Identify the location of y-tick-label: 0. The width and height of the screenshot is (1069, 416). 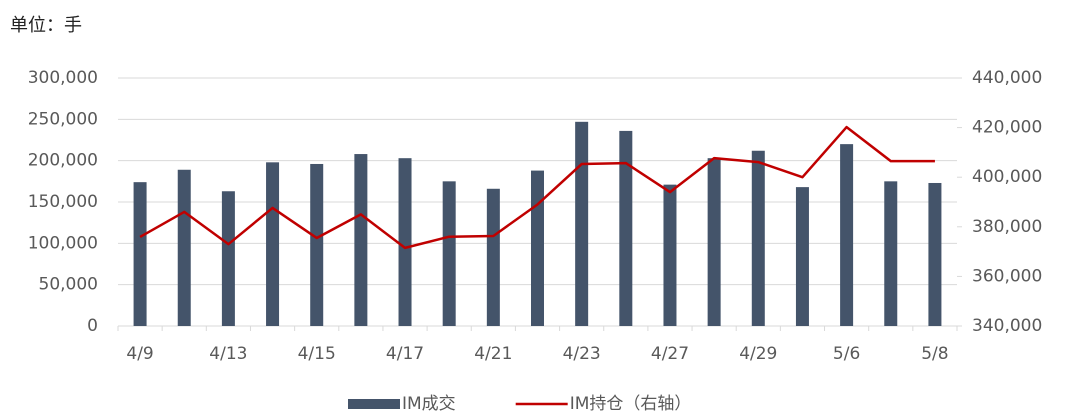
(92, 326).